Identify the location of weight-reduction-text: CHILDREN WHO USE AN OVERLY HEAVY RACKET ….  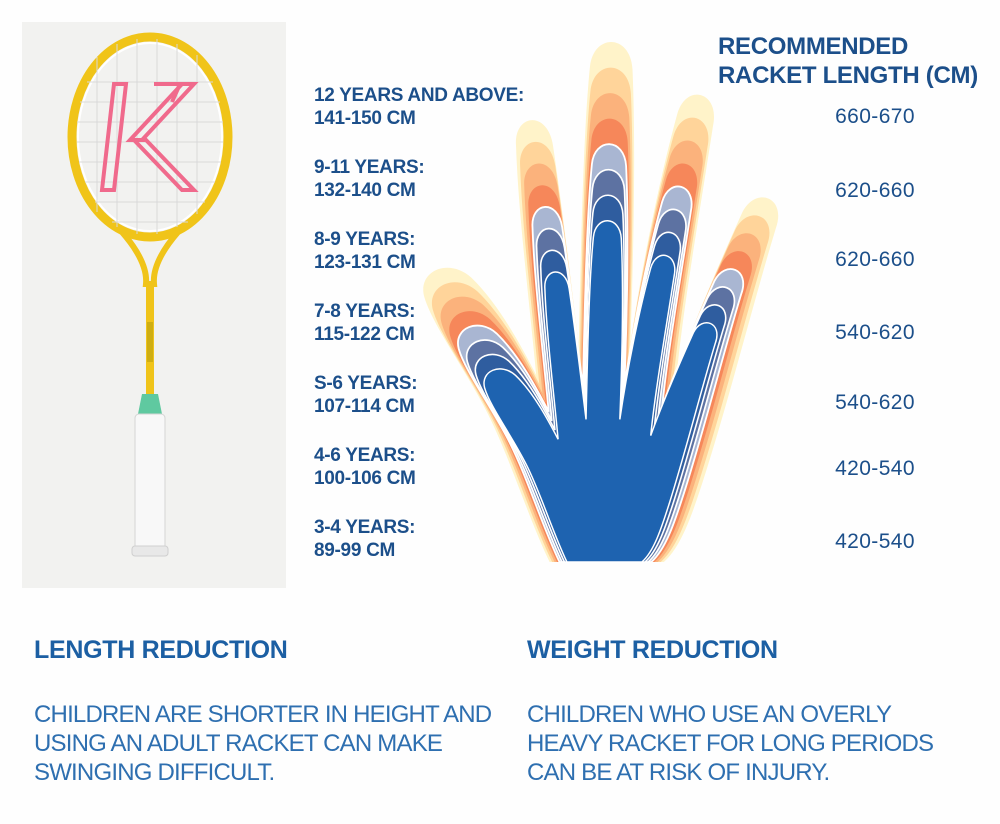
(730, 743).